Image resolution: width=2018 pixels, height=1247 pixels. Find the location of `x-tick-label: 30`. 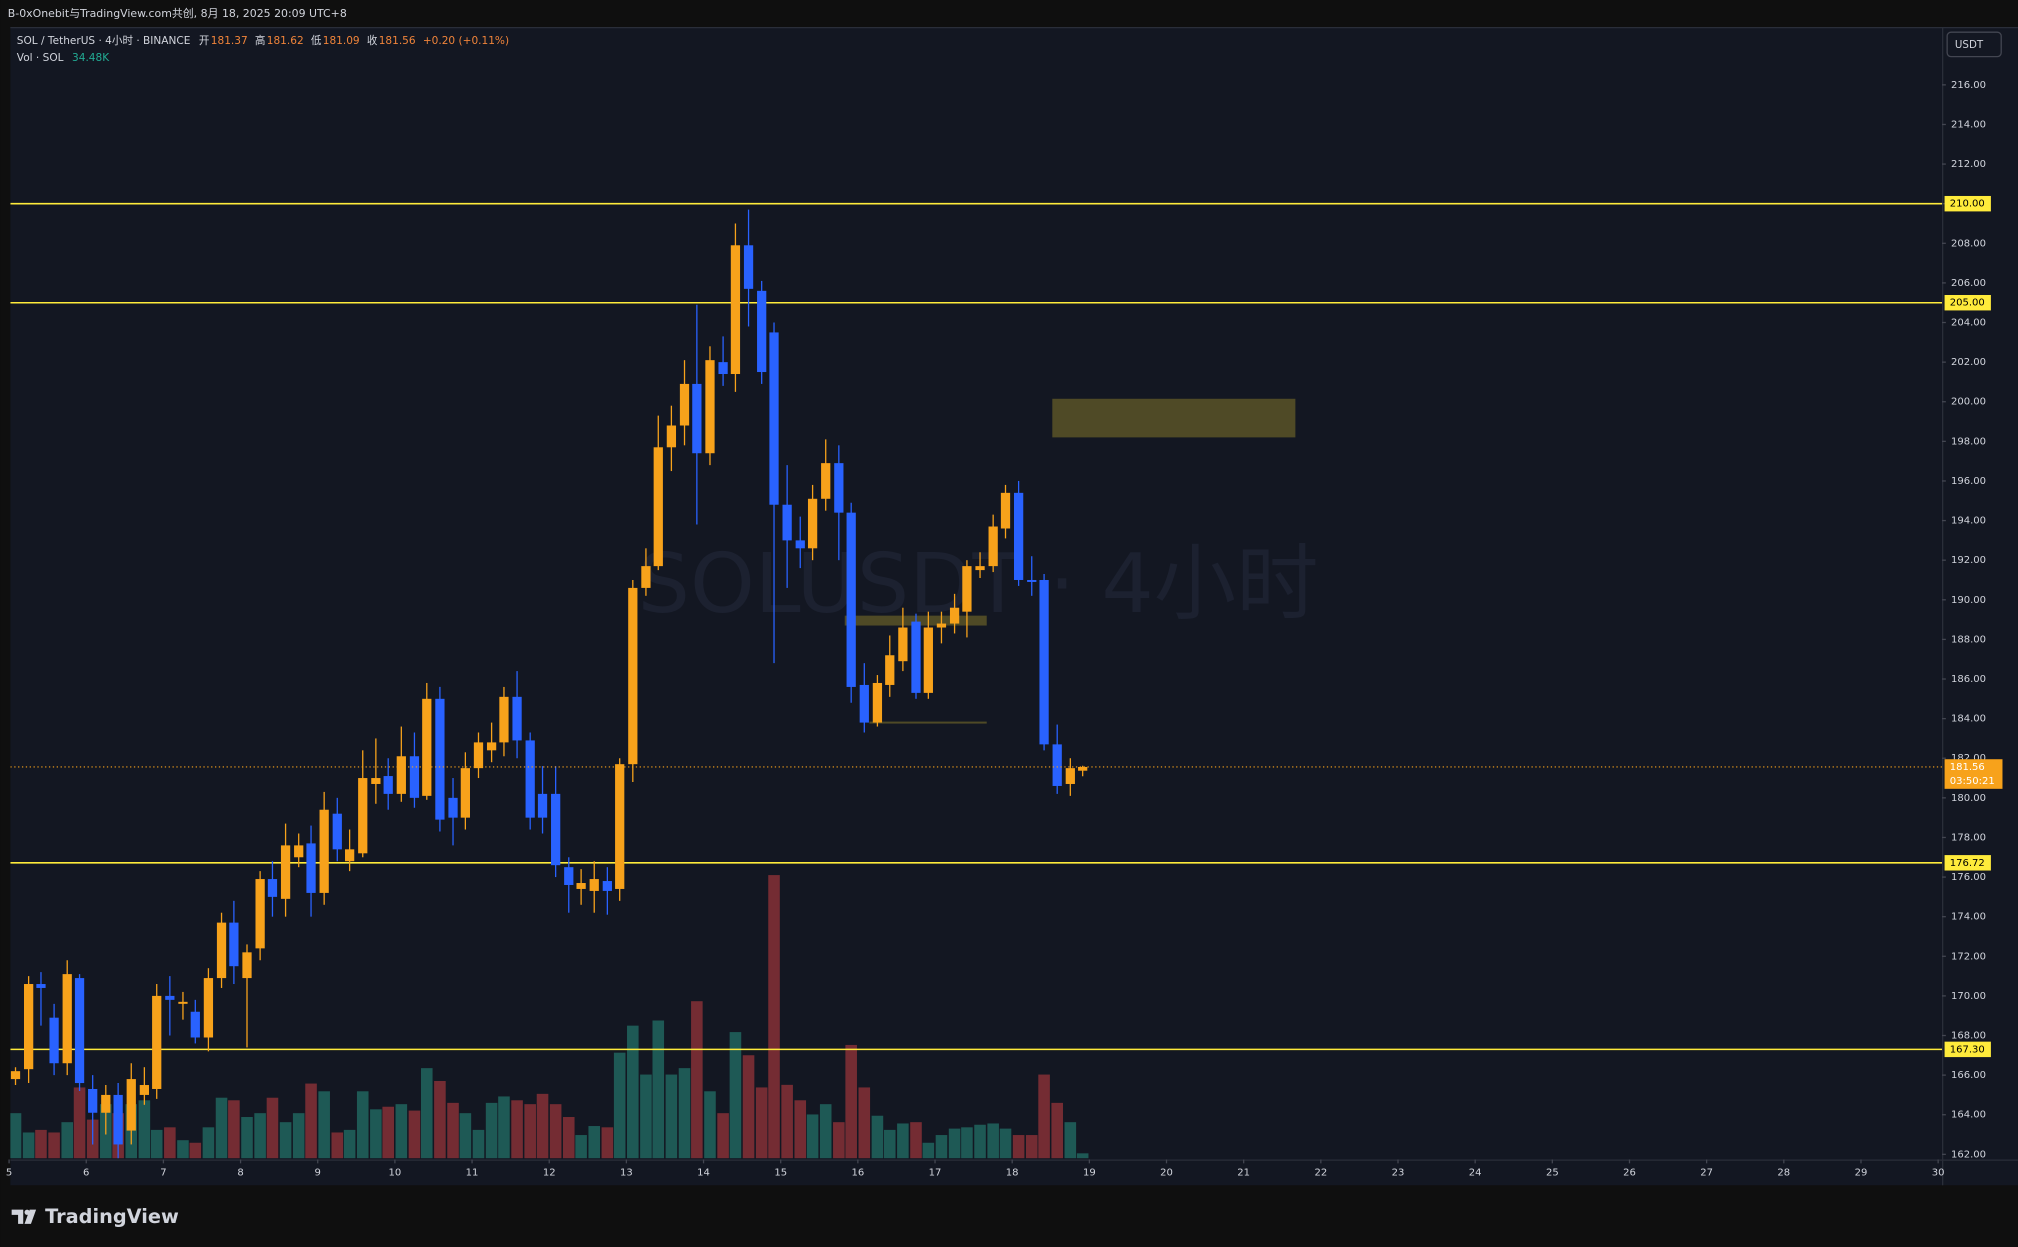

x-tick-label: 30 is located at coordinates (1938, 1172).